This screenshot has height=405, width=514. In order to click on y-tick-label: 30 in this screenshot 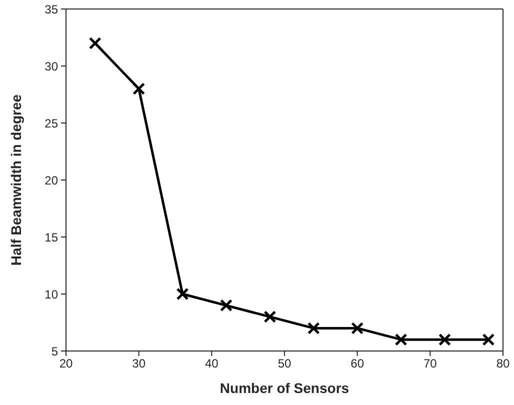, I will do `click(51, 66)`.